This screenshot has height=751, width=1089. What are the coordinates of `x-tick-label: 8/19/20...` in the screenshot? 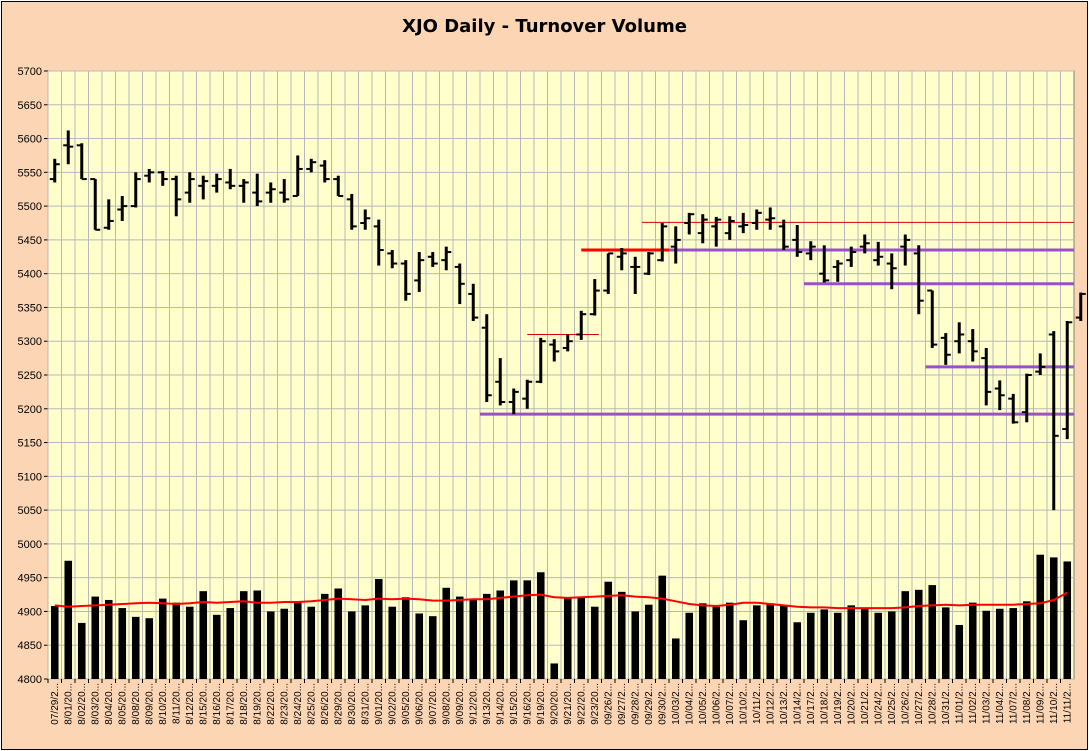 It's located at (257, 704).